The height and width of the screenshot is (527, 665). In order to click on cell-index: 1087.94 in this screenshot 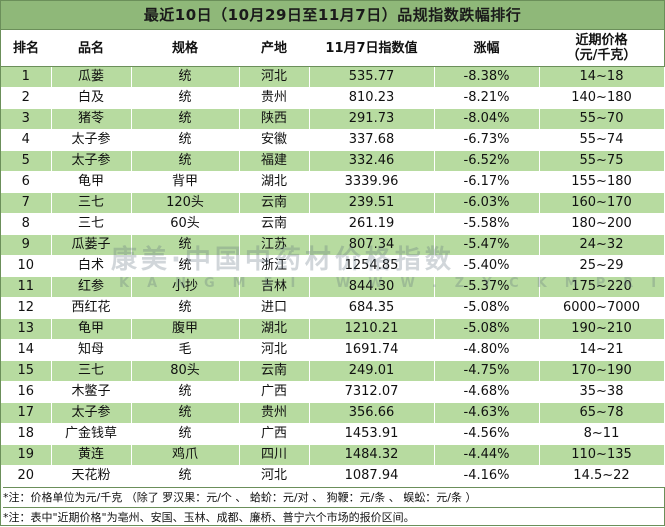, I will do `click(372, 476)`.